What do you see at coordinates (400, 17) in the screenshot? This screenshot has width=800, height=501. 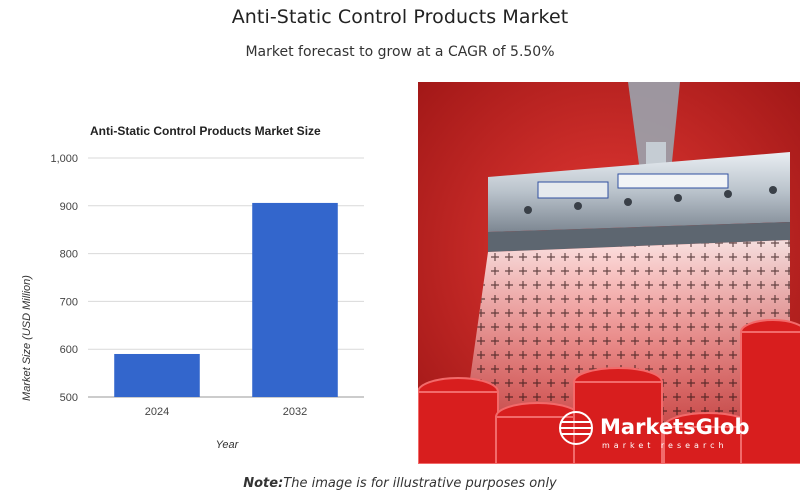 I see `page-title: Anti-Static Control Products Market` at bounding box center [400, 17].